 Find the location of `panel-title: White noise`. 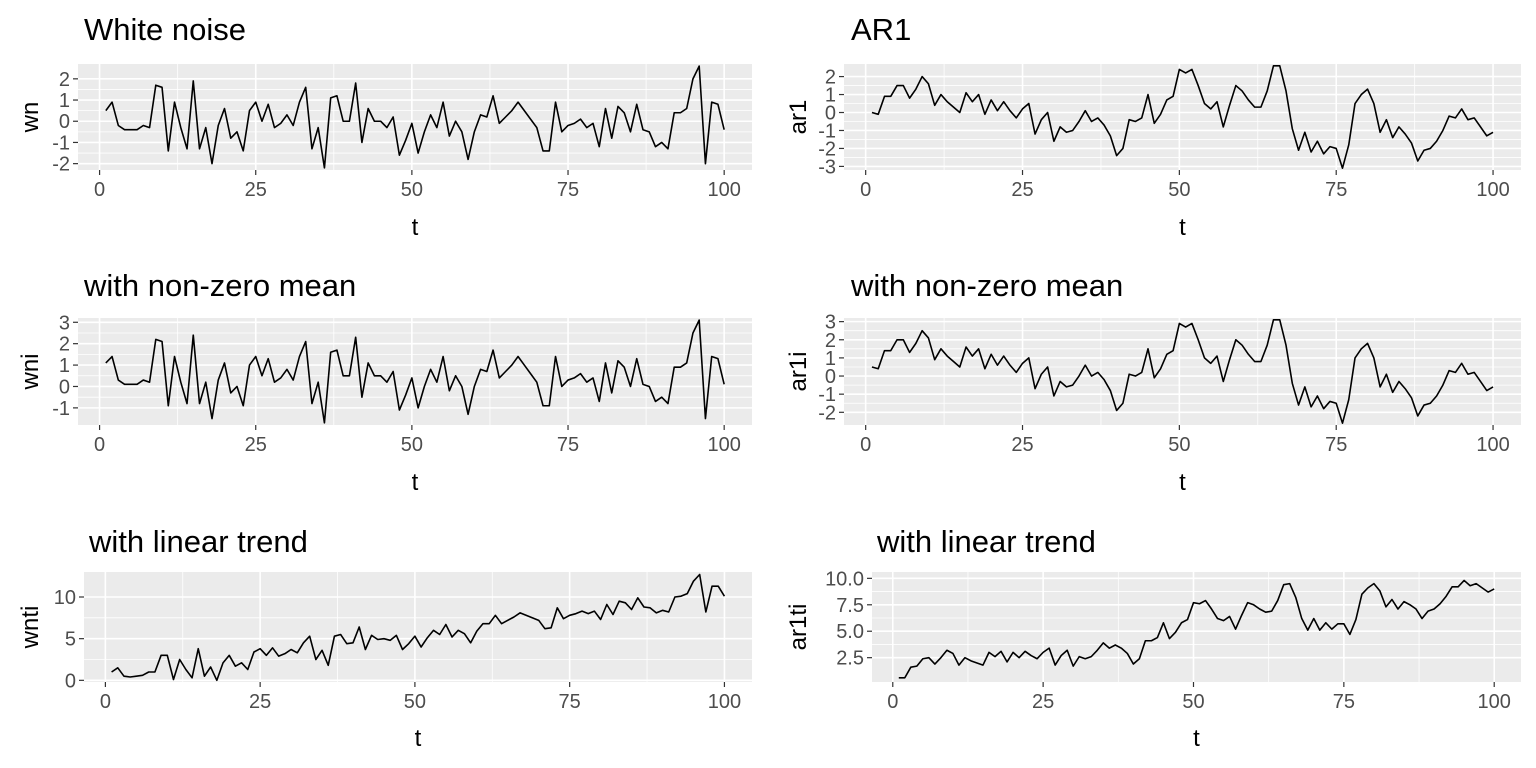

panel-title: White noise is located at coordinates (165, 29).